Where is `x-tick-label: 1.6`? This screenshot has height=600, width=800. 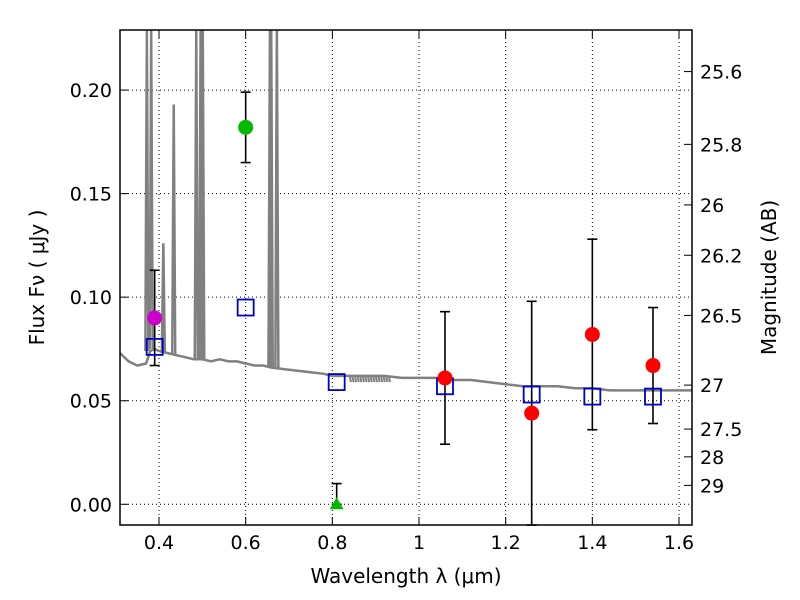
x-tick-label: 1.6 is located at coordinates (679, 543).